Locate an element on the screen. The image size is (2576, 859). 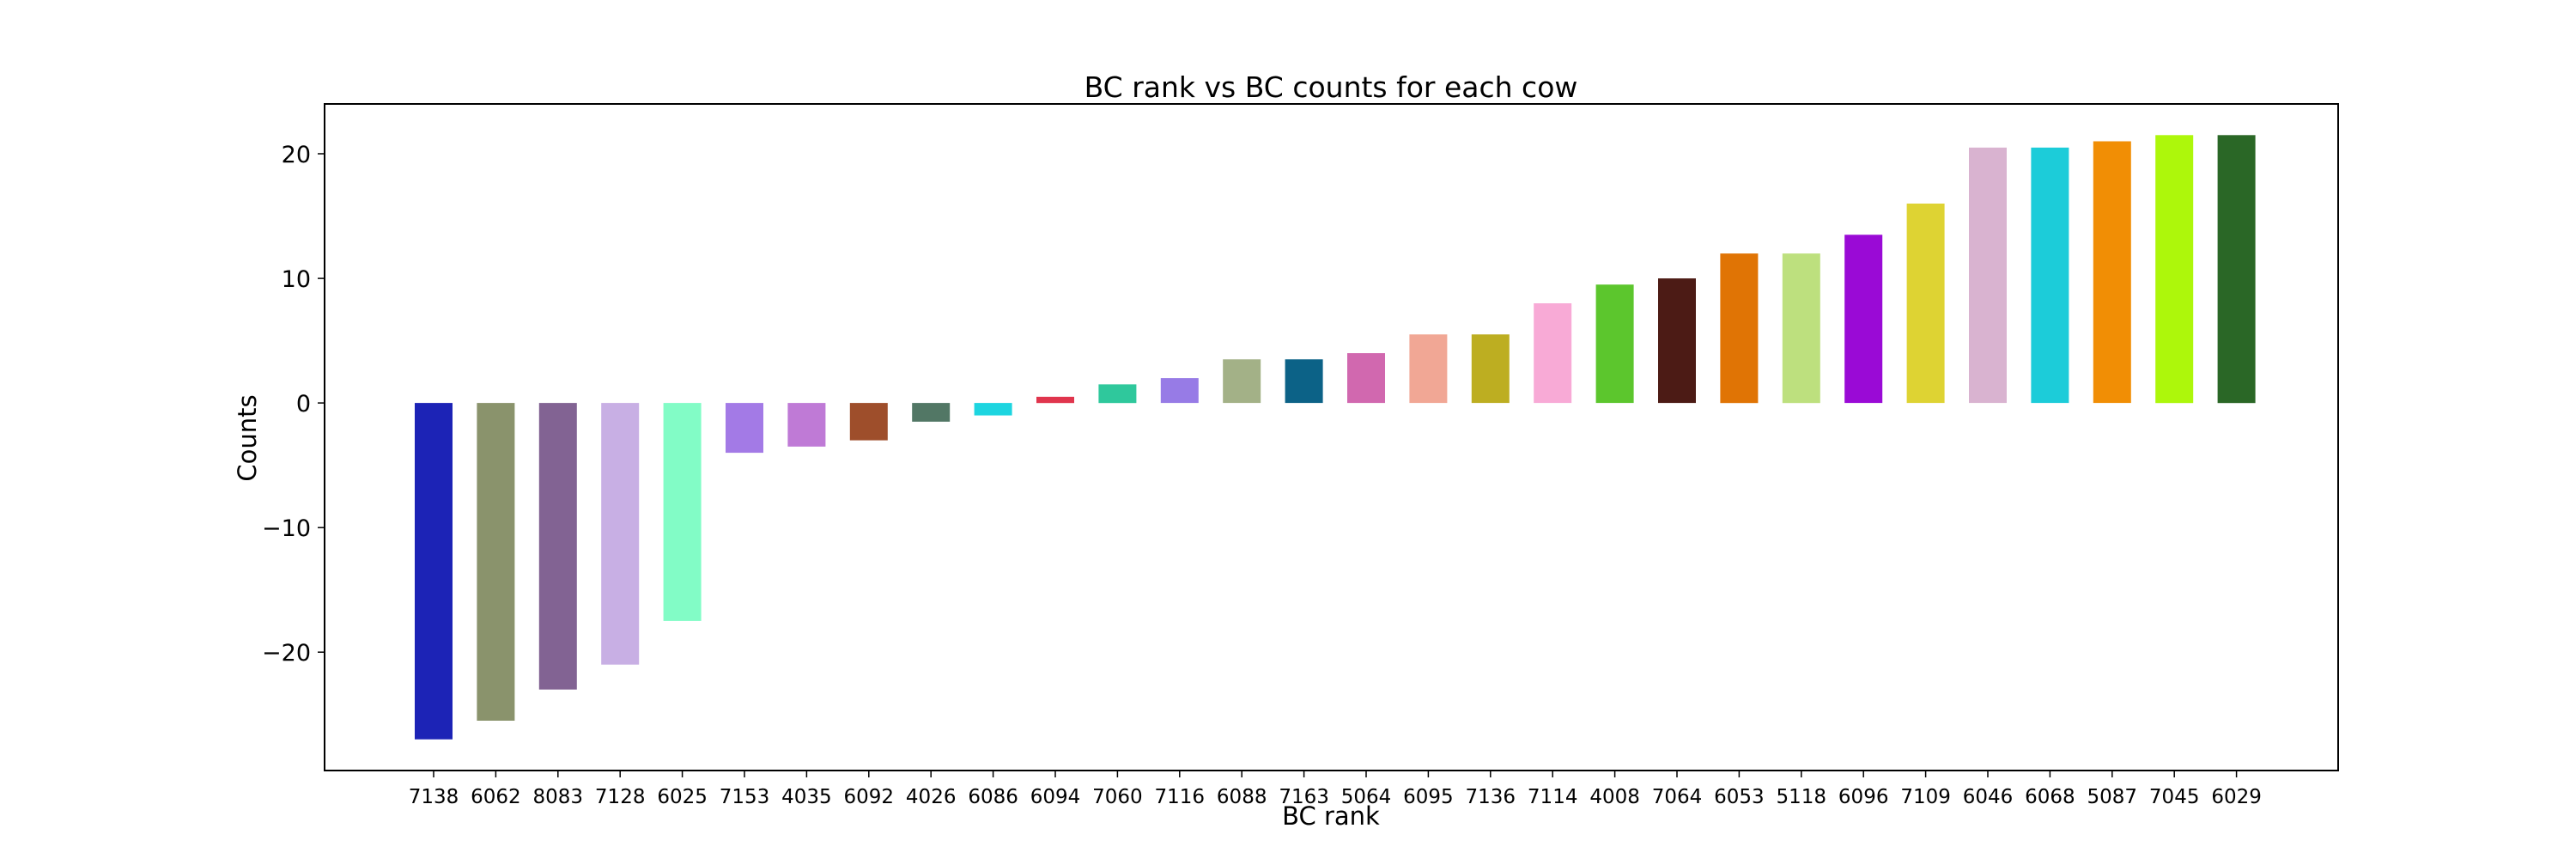
x-axis-label: BC rank is located at coordinates (1331, 816).